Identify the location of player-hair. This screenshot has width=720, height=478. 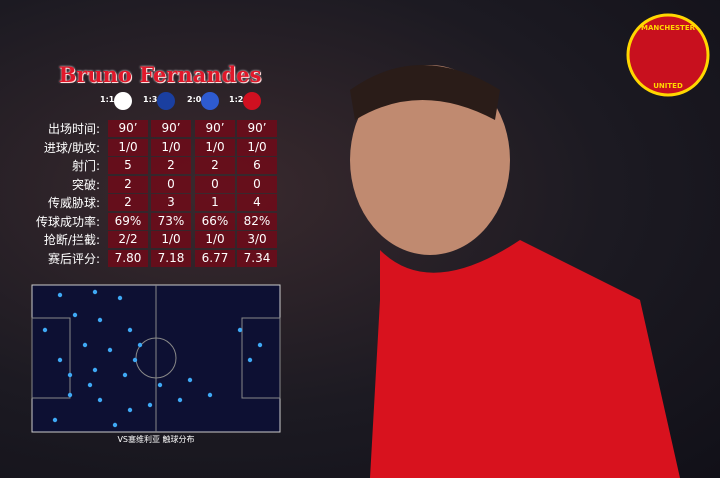
(425, 92).